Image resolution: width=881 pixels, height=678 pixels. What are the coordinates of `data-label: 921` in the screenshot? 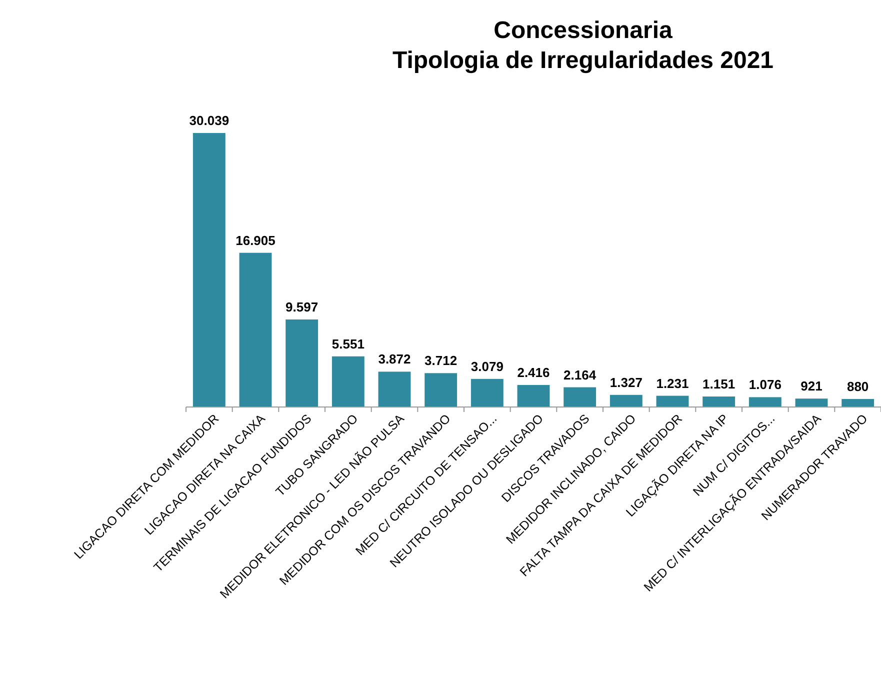 It's located at (811, 386).